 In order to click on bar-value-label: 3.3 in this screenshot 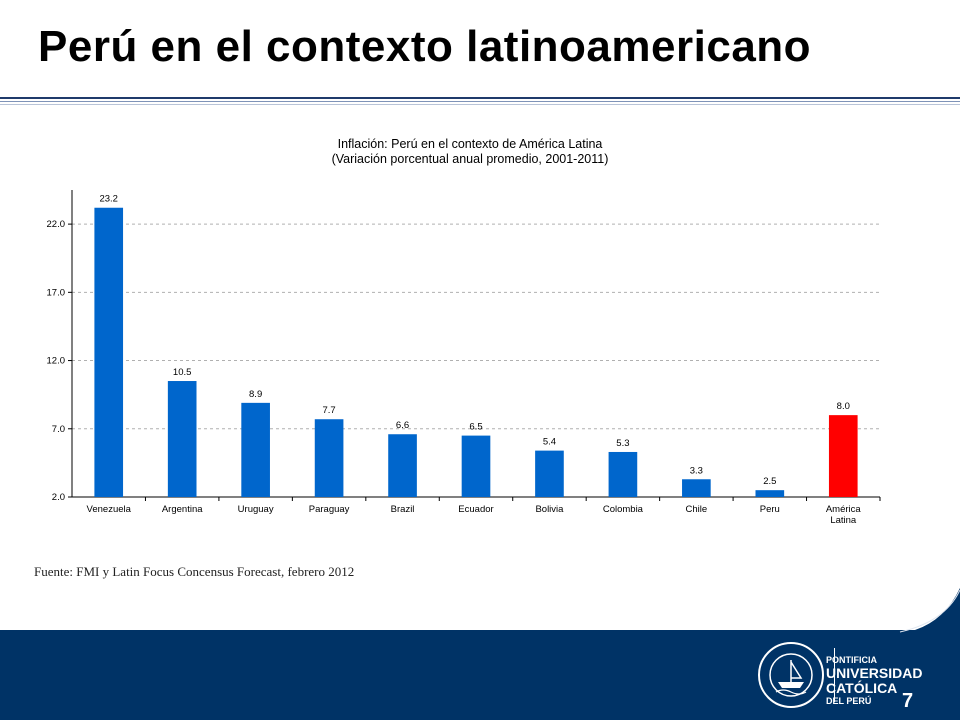, I will do `click(696, 470)`.